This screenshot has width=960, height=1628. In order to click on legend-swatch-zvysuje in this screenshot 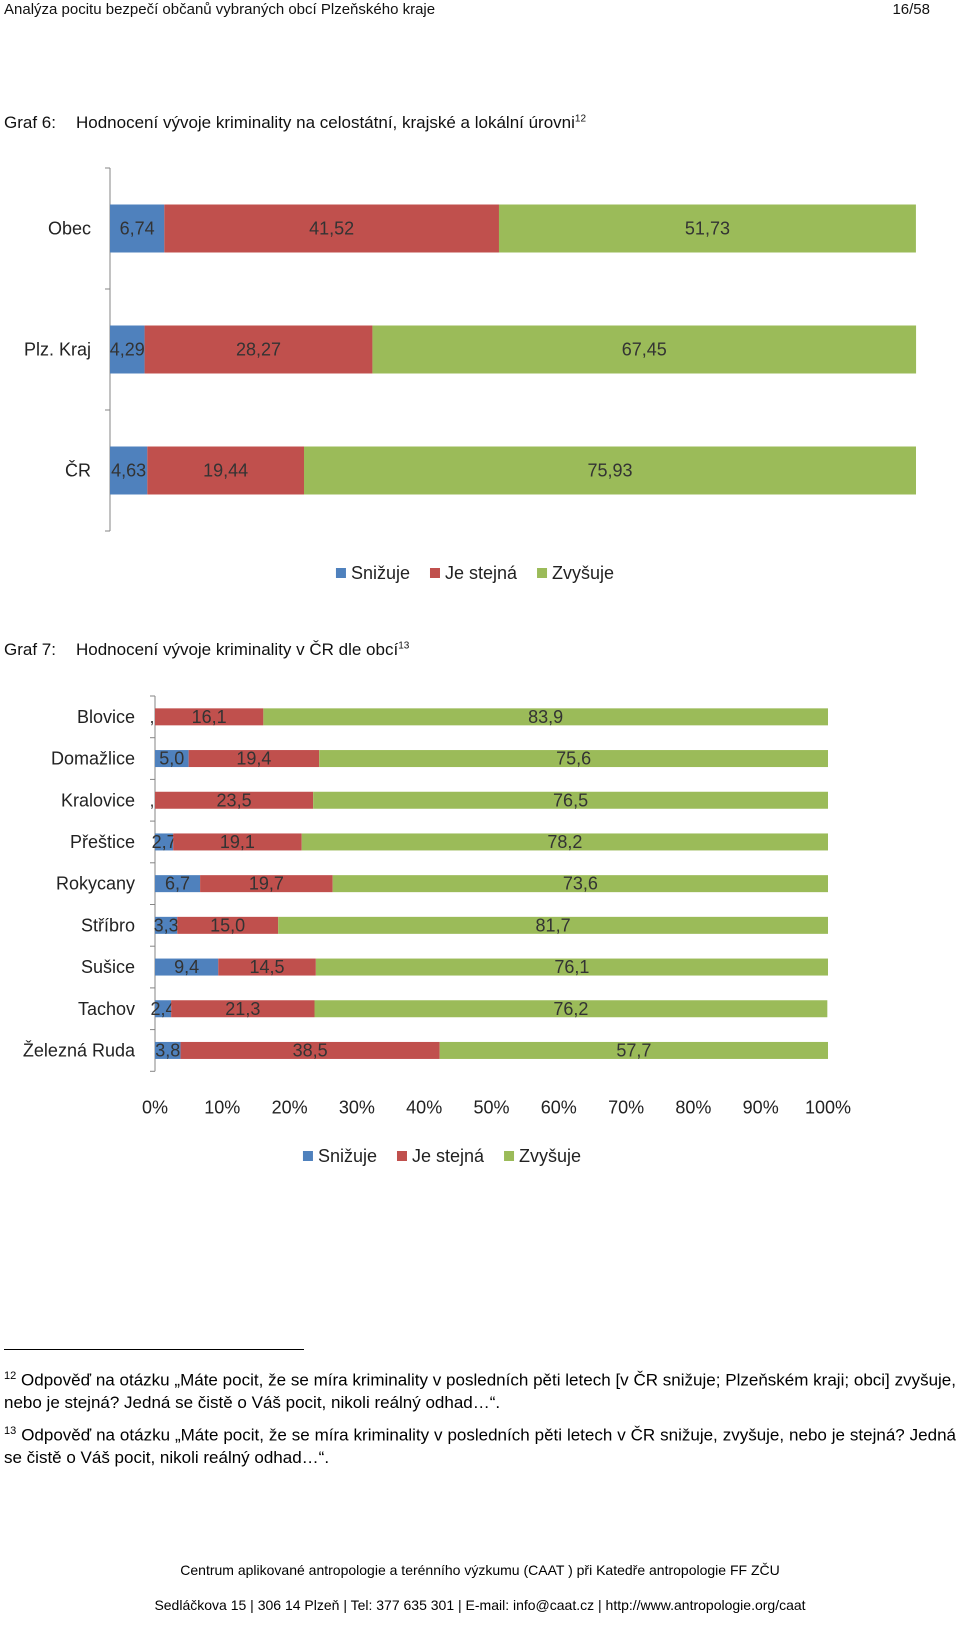, I will do `click(509, 1156)`.